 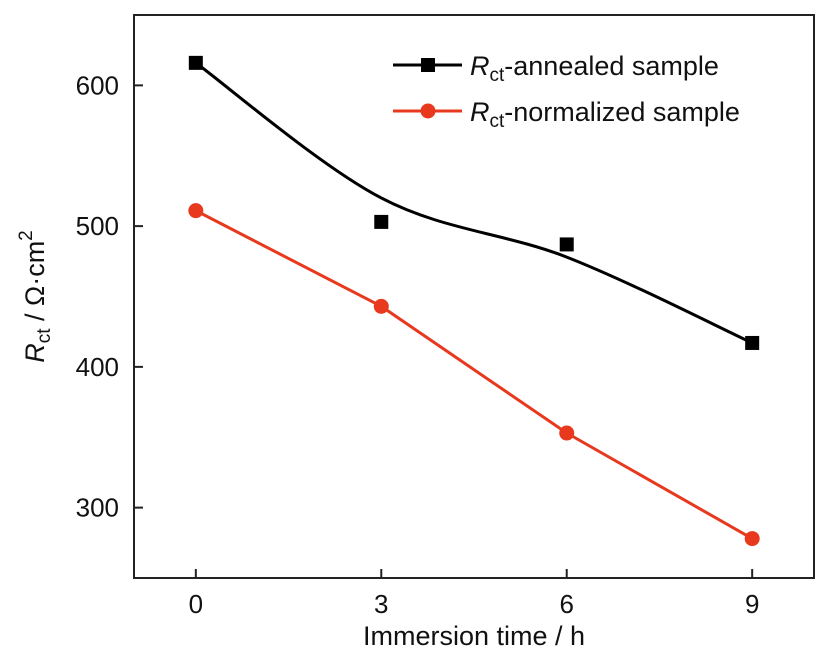 I want to click on y-tick-label: 300, so click(x=97, y=508).